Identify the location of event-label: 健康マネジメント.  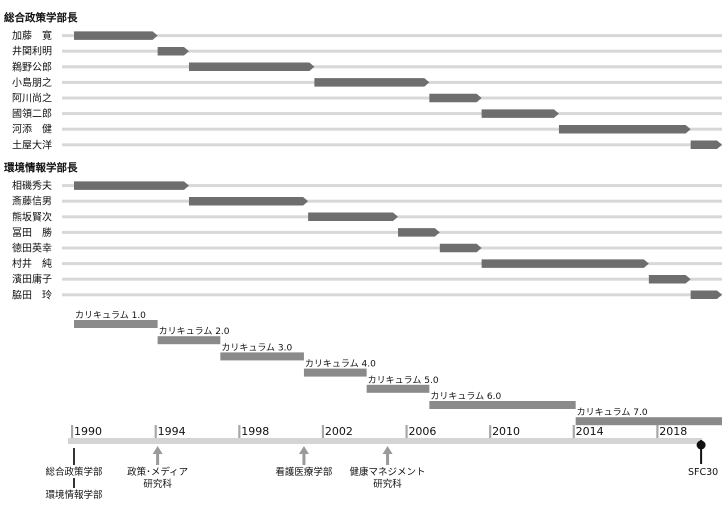
(388, 472).